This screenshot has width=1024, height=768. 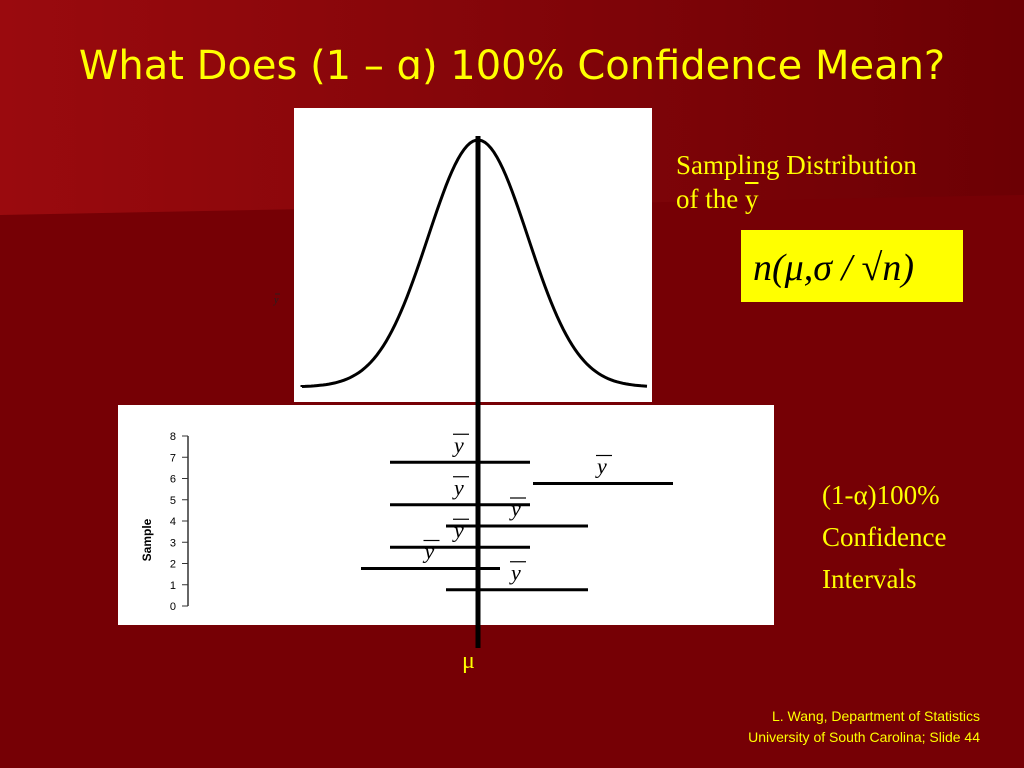 I want to click on ci-caption: (1-α)100% Confidence Intervals, so click(x=884, y=537).